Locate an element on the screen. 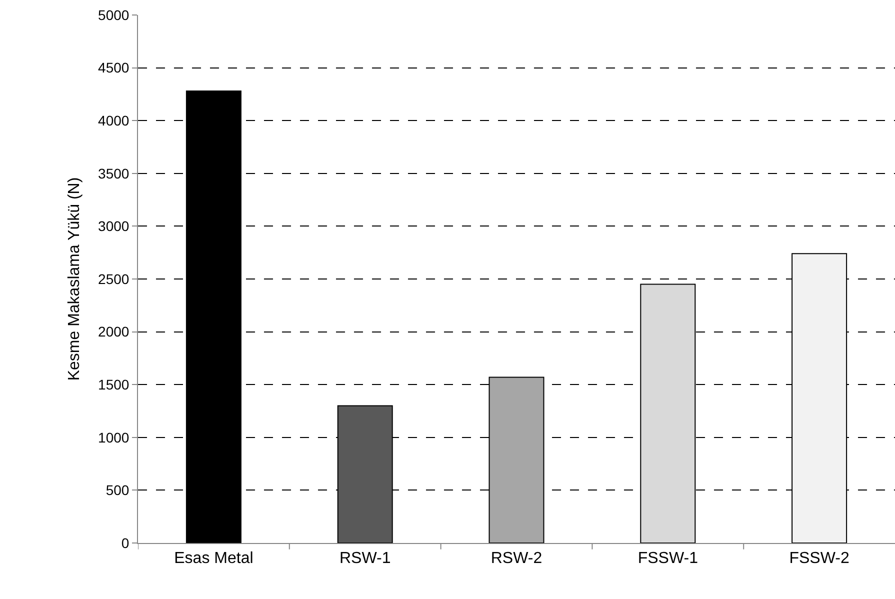 The height and width of the screenshot is (599, 895). y-tick-label: 1000 is located at coordinates (114, 437).